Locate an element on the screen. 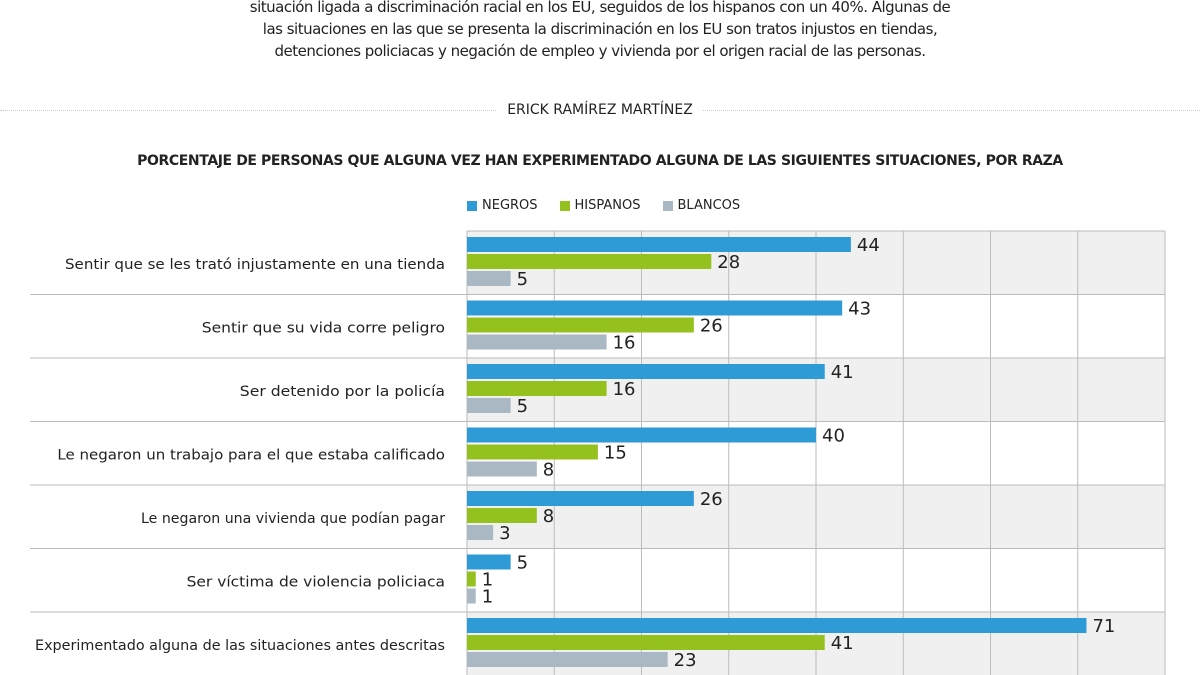 The image size is (1200, 675). data-label: 3 is located at coordinates (504, 533).